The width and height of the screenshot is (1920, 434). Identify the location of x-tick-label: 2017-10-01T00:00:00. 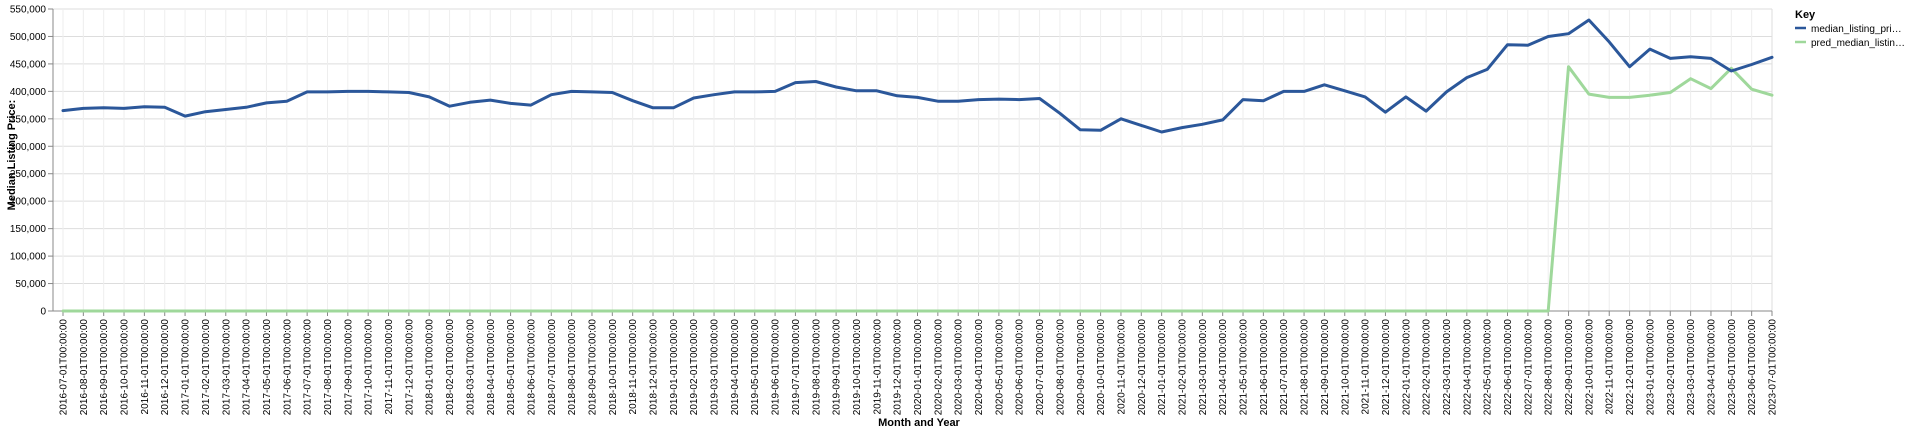
(369, 367).